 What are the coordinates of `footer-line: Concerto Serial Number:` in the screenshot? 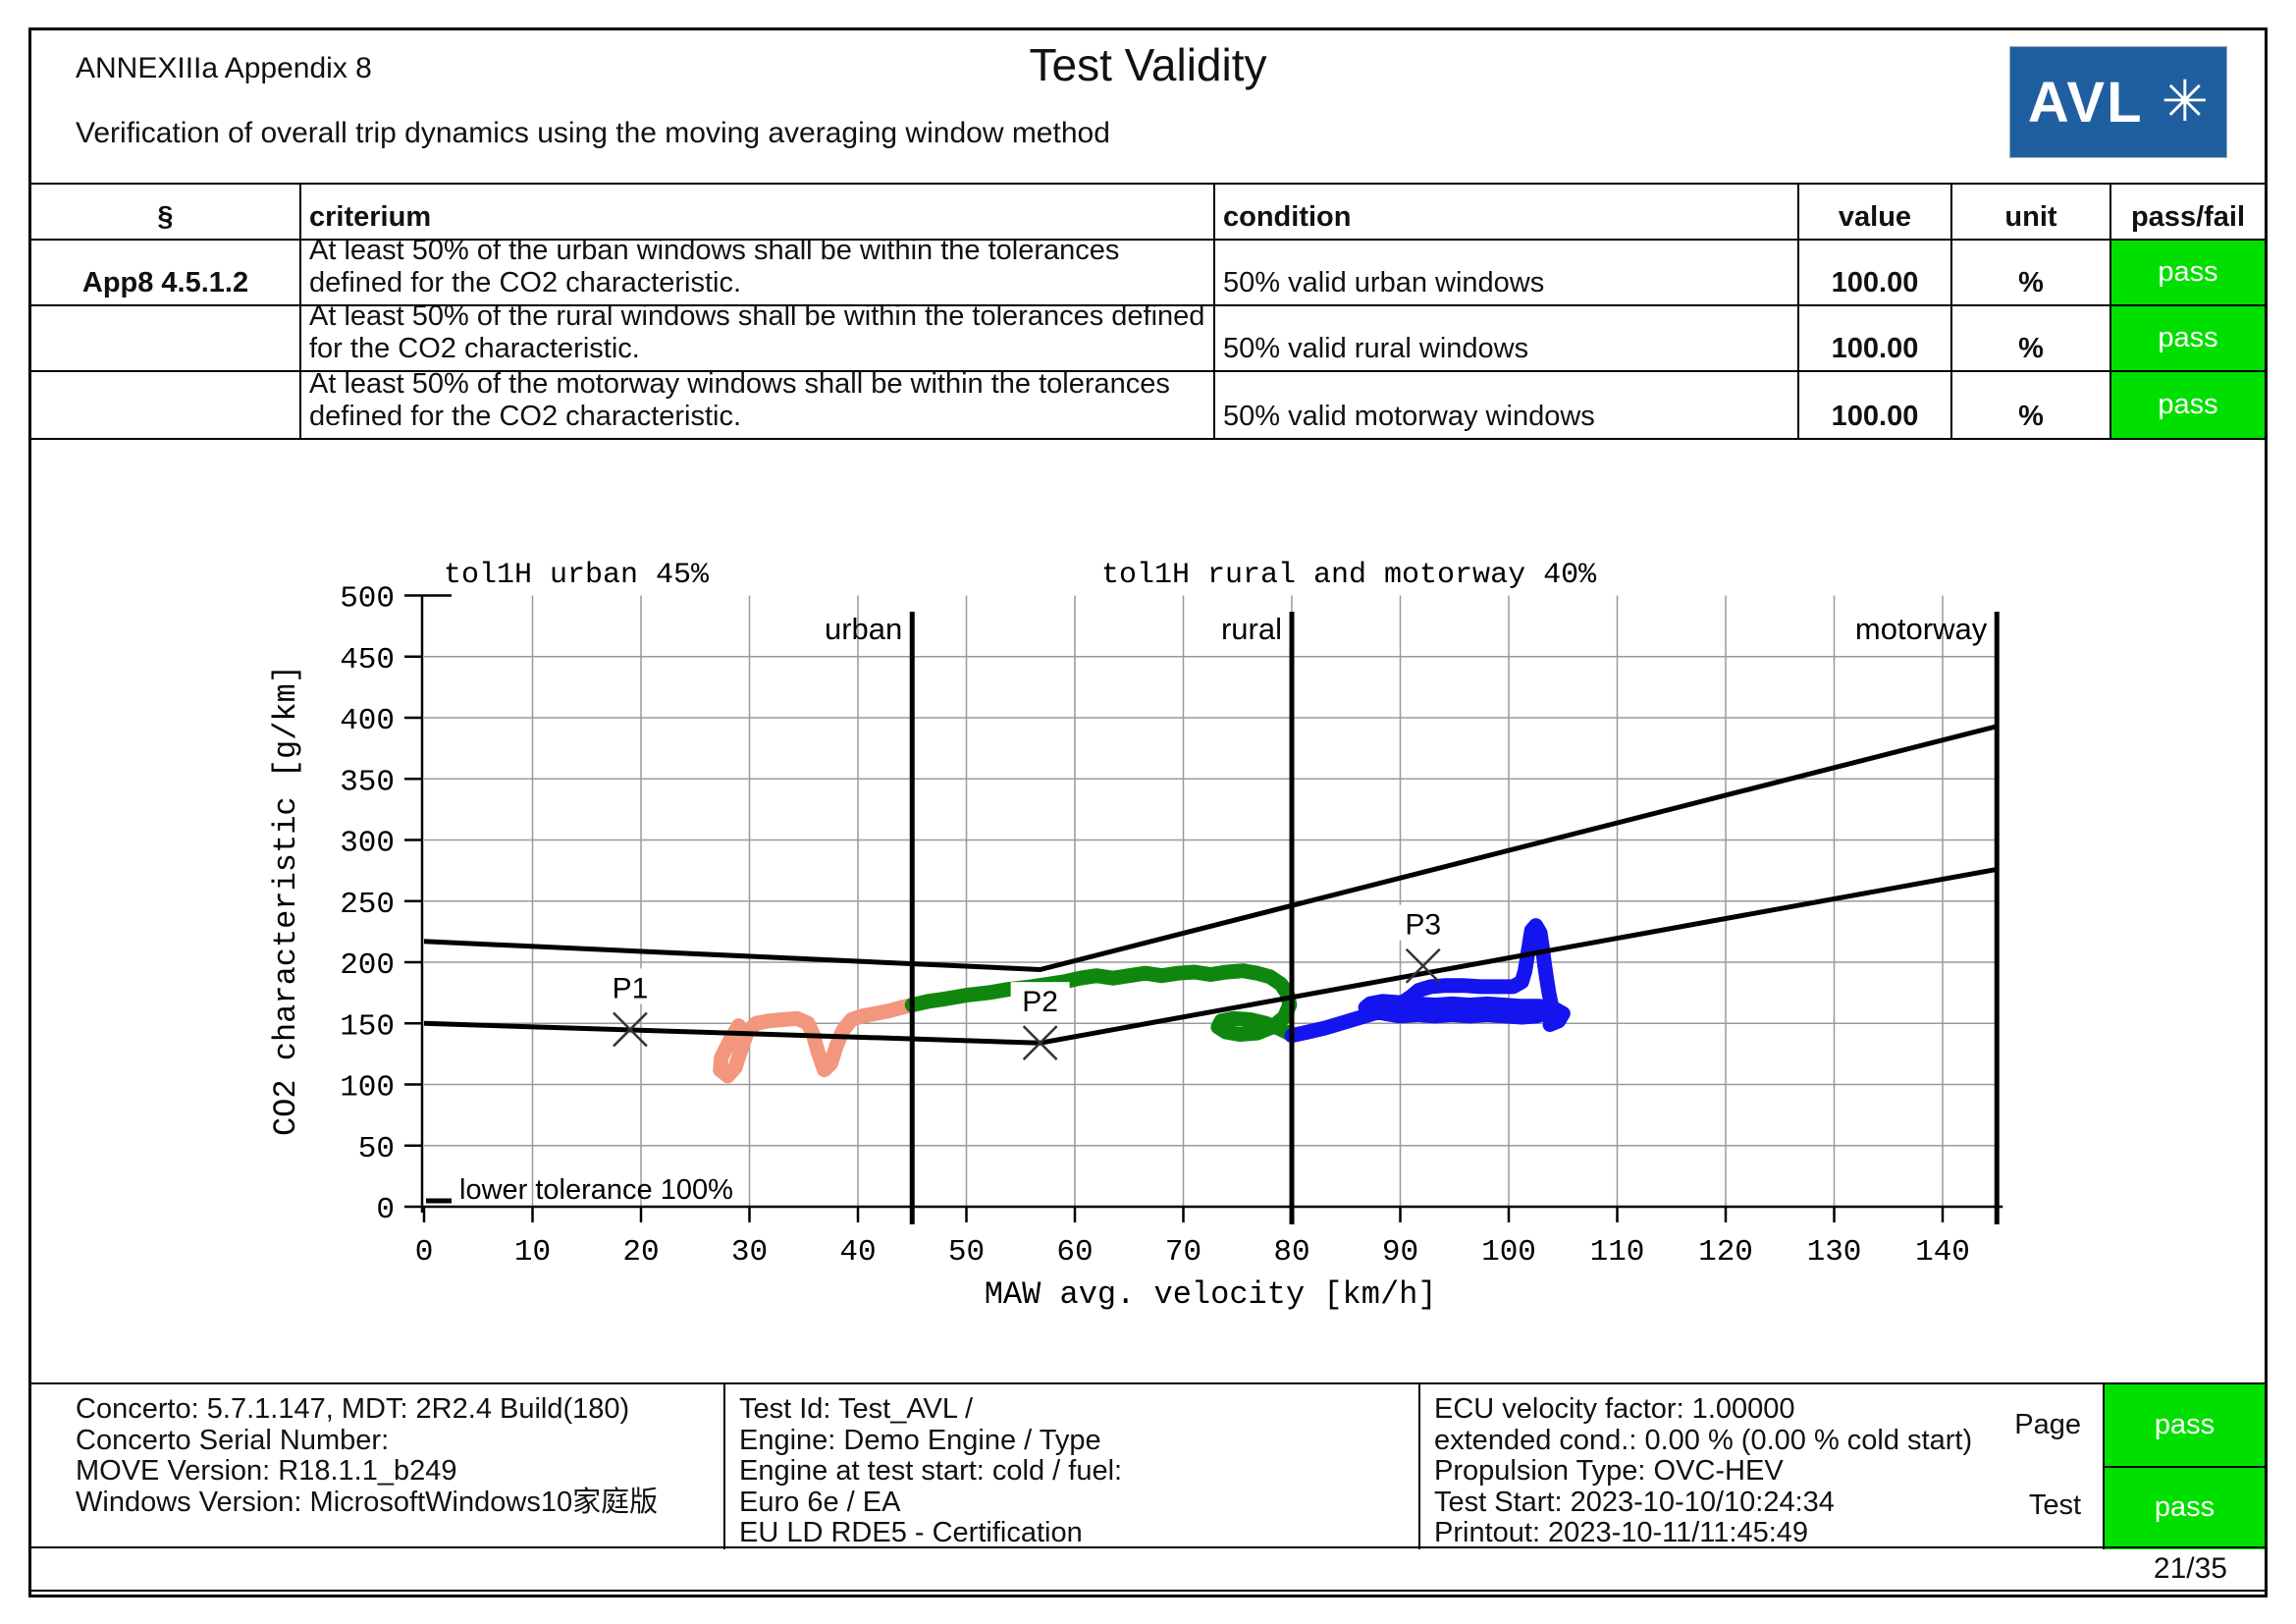 It's located at (233, 1440).